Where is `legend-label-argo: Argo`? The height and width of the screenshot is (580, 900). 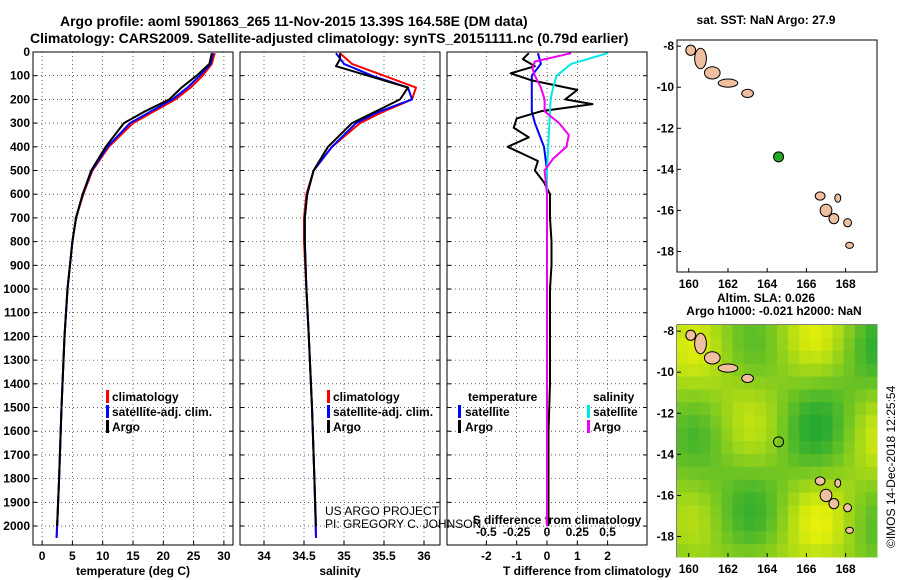 legend-label-argo: Argo is located at coordinates (347, 427).